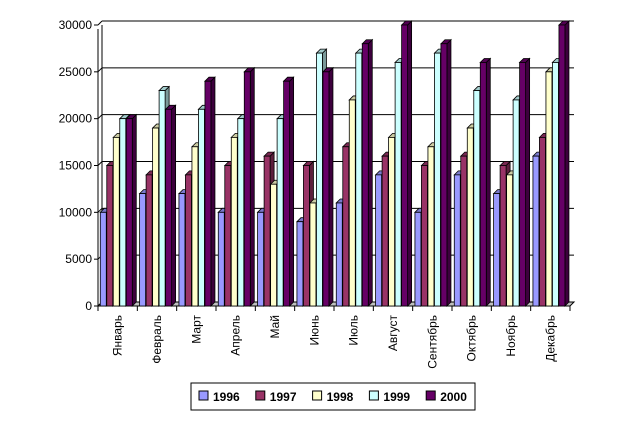  Describe the element at coordinates (76, 72) in the screenshot. I see `y-tick-label: 25000` at that location.